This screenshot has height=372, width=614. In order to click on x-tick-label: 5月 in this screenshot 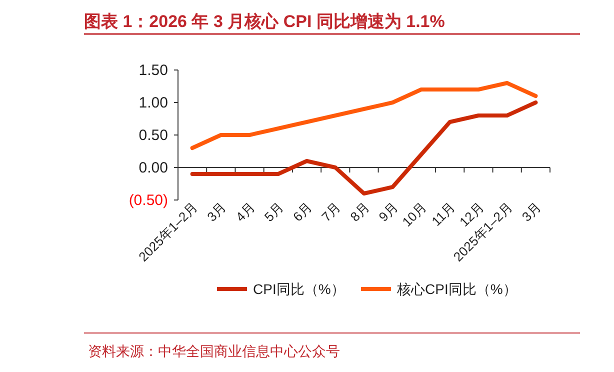, I will do `click(273, 212)`.